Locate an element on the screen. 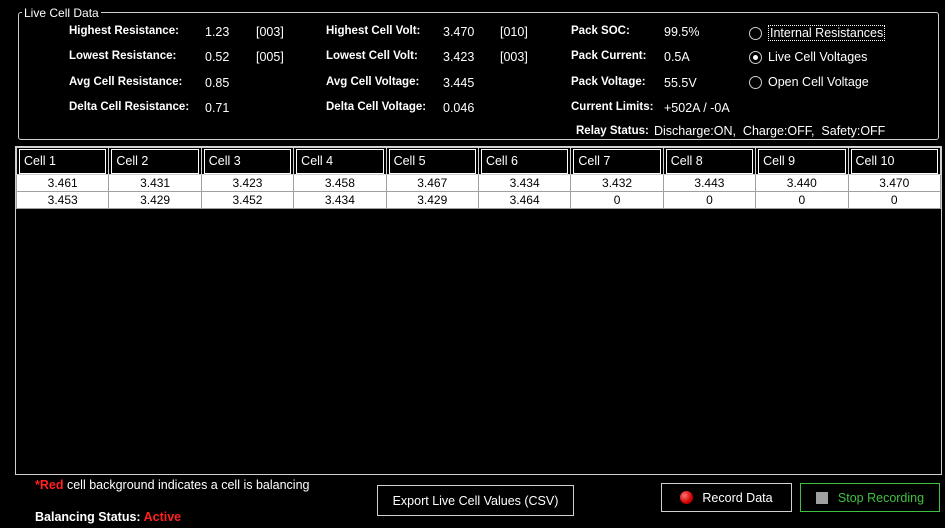  lowest-resistance-value: 0.52 is located at coordinates (217, 57).